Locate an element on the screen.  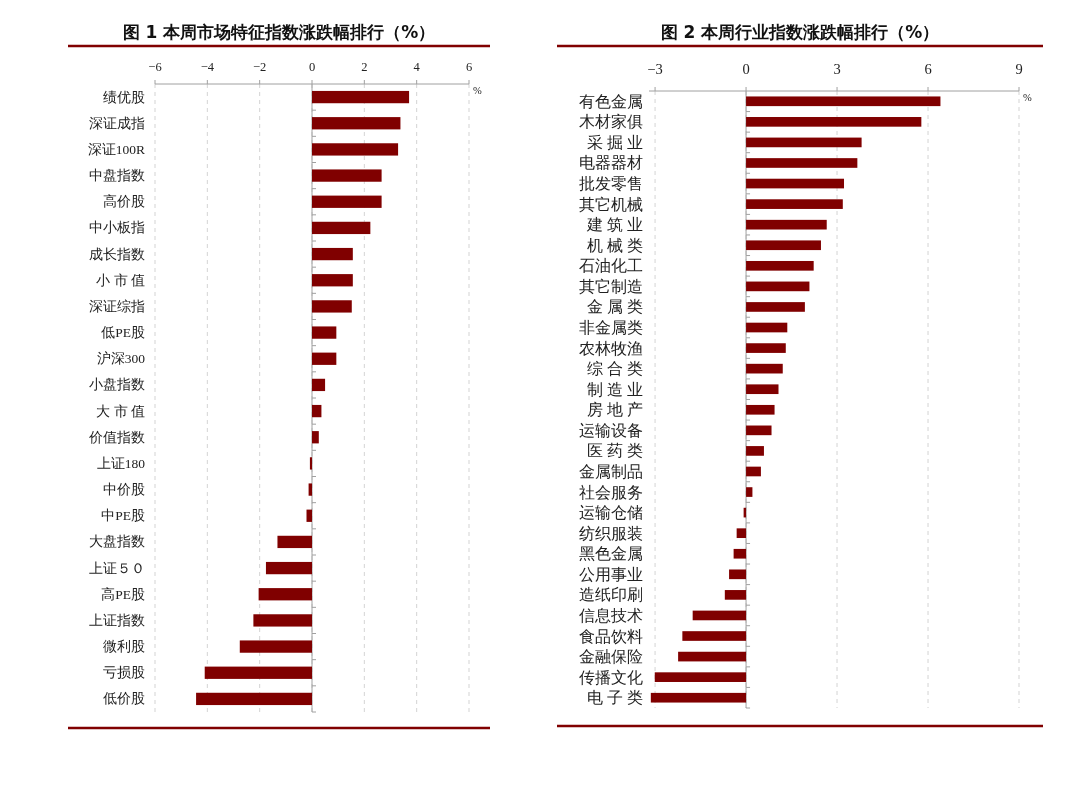
y-tick-label: 木材家俱 is located at coordinates (611, 122).